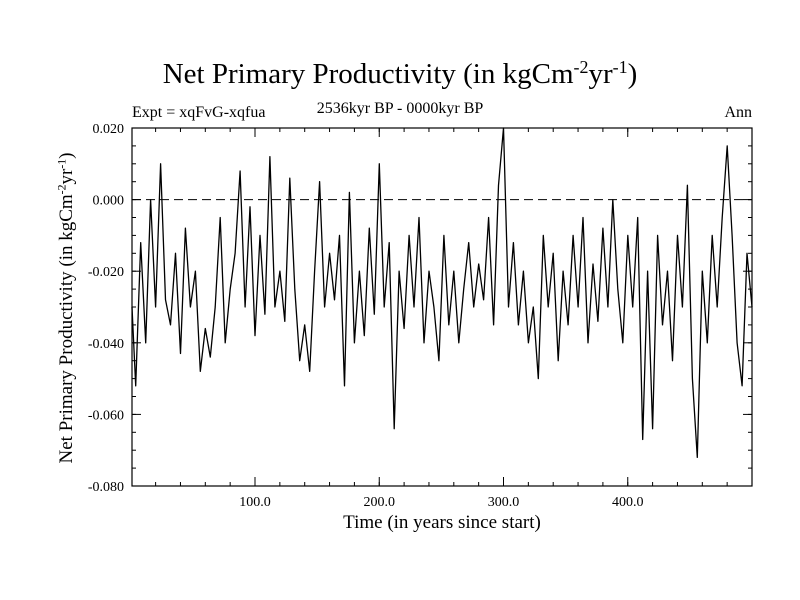  Describe the element at coordinates (620, 67) in the screenshot. I see `chart-title-exponent-2: -1` at that location.